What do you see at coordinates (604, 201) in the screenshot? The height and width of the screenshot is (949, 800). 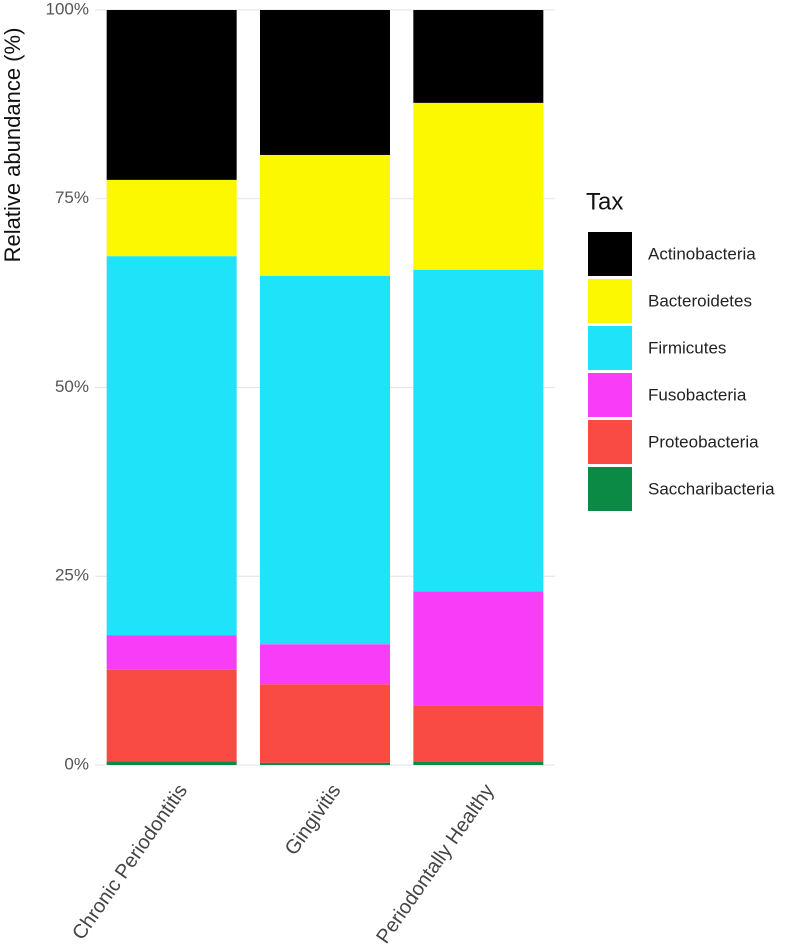 I see `legend-title: Tax` at bounding box center [604, 201].